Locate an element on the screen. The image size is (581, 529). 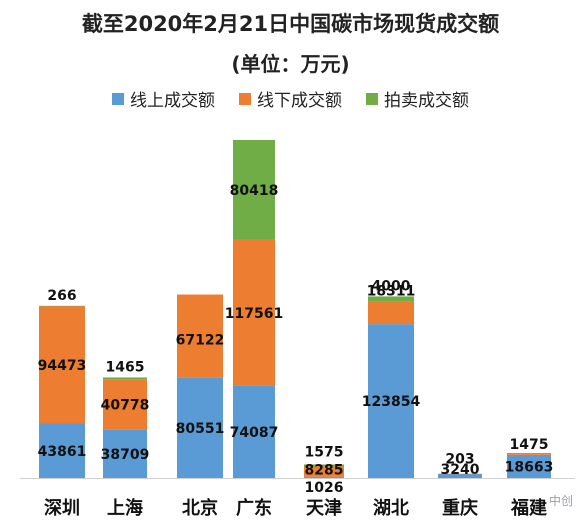
data-label-3-0: 74087 is located at coordinates (254, 433).